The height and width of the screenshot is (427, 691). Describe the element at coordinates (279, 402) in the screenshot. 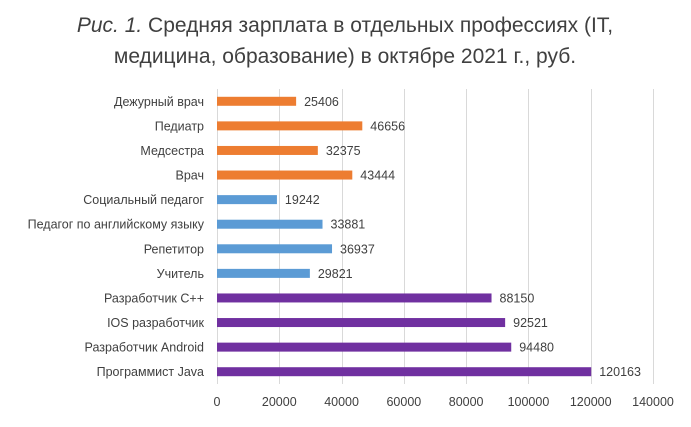

I see `x-tick-label: 20000` at that location.